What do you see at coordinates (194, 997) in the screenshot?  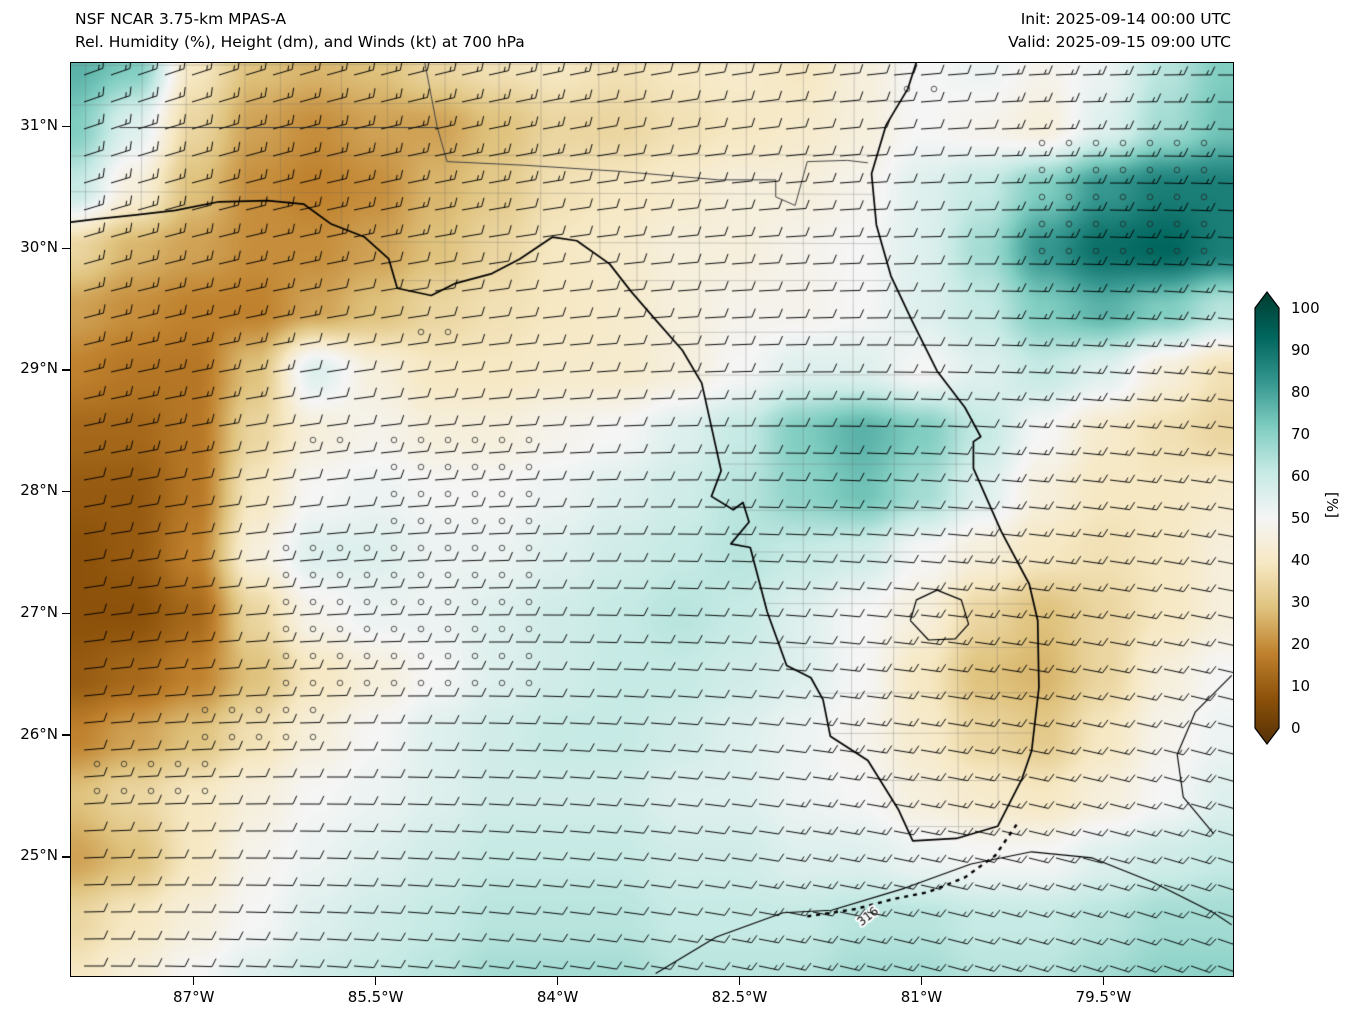 I see `lon-tick-label: 87°W` at bounding box center [194, 997].